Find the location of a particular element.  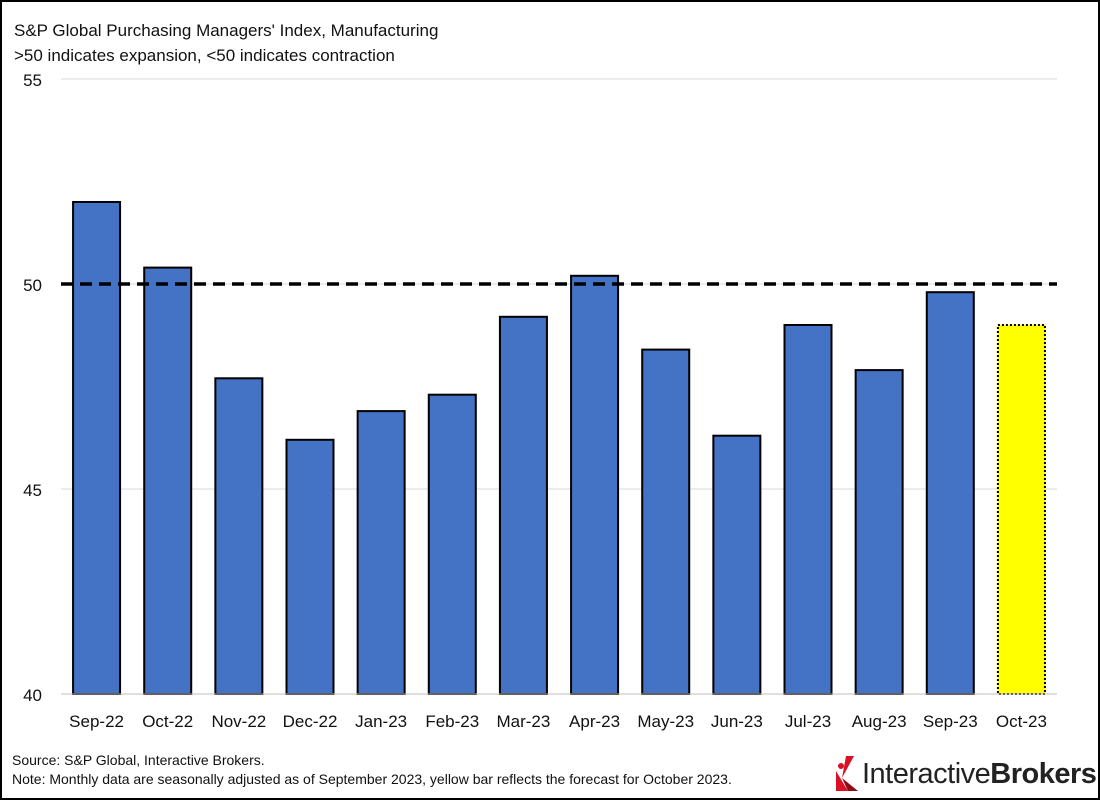

y-tick-label: 45 is located at coordinates (32, 490).